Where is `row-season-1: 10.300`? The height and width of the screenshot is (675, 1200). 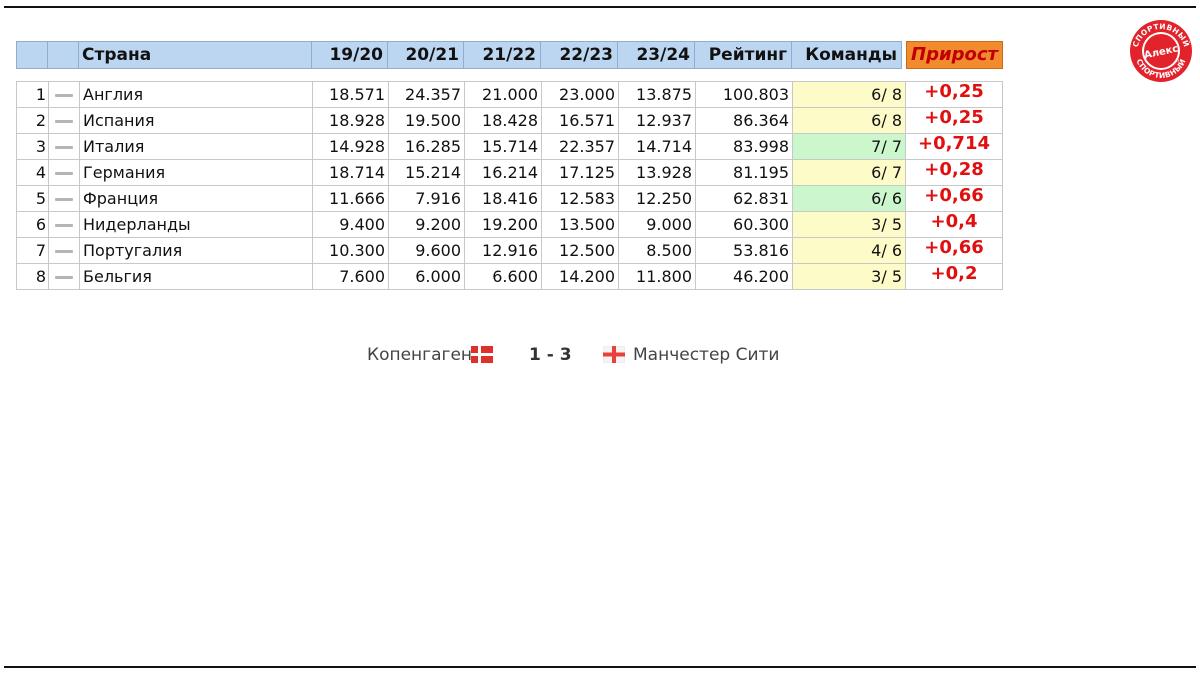 row-season-1: 10.300 is located at coordinates (350, 250).